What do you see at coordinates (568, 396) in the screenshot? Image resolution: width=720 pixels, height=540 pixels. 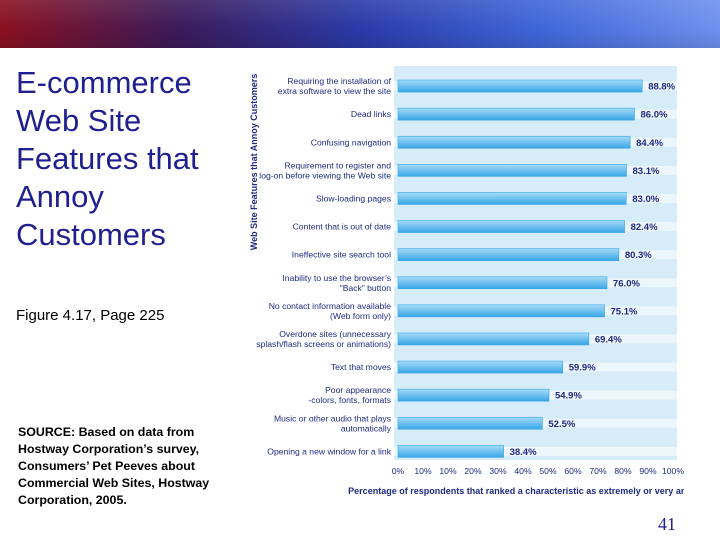 I see `bar-value-label: 54.9%` at bounding box center [568, 396].